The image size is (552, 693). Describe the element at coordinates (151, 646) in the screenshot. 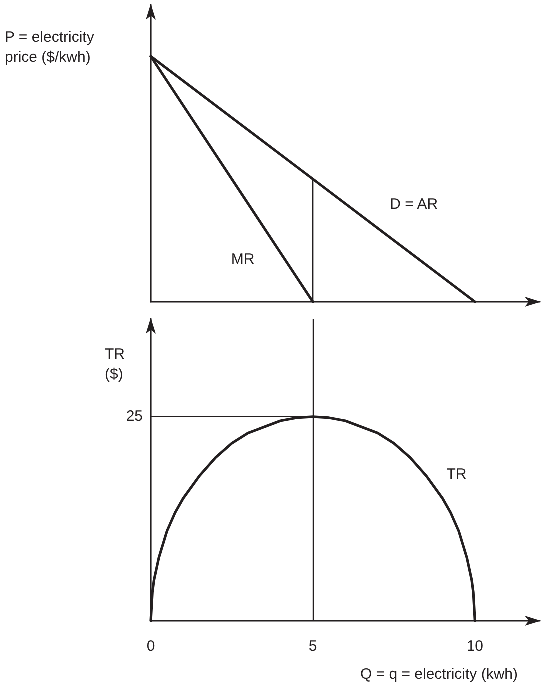

I see `x-tick-label: 0` at that location.